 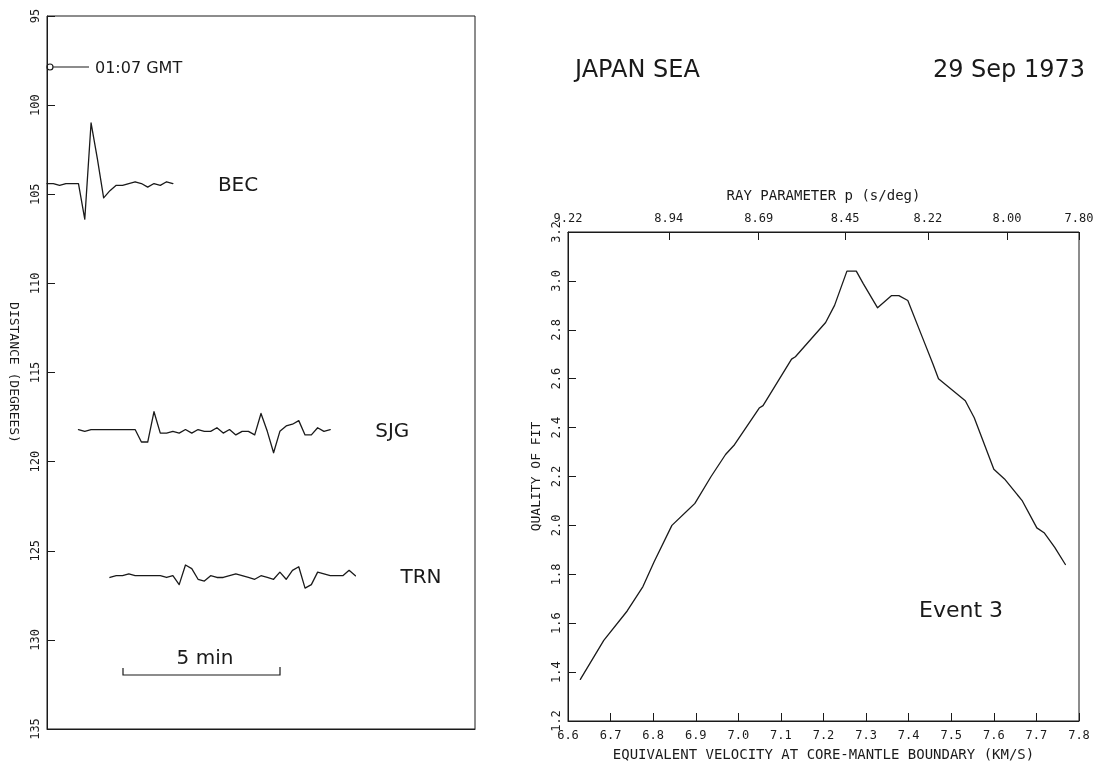 What do you see at coordinates (35, 194) in the screenshot?
I see `y-tick-label: 105` at bounding box center [35, 194].